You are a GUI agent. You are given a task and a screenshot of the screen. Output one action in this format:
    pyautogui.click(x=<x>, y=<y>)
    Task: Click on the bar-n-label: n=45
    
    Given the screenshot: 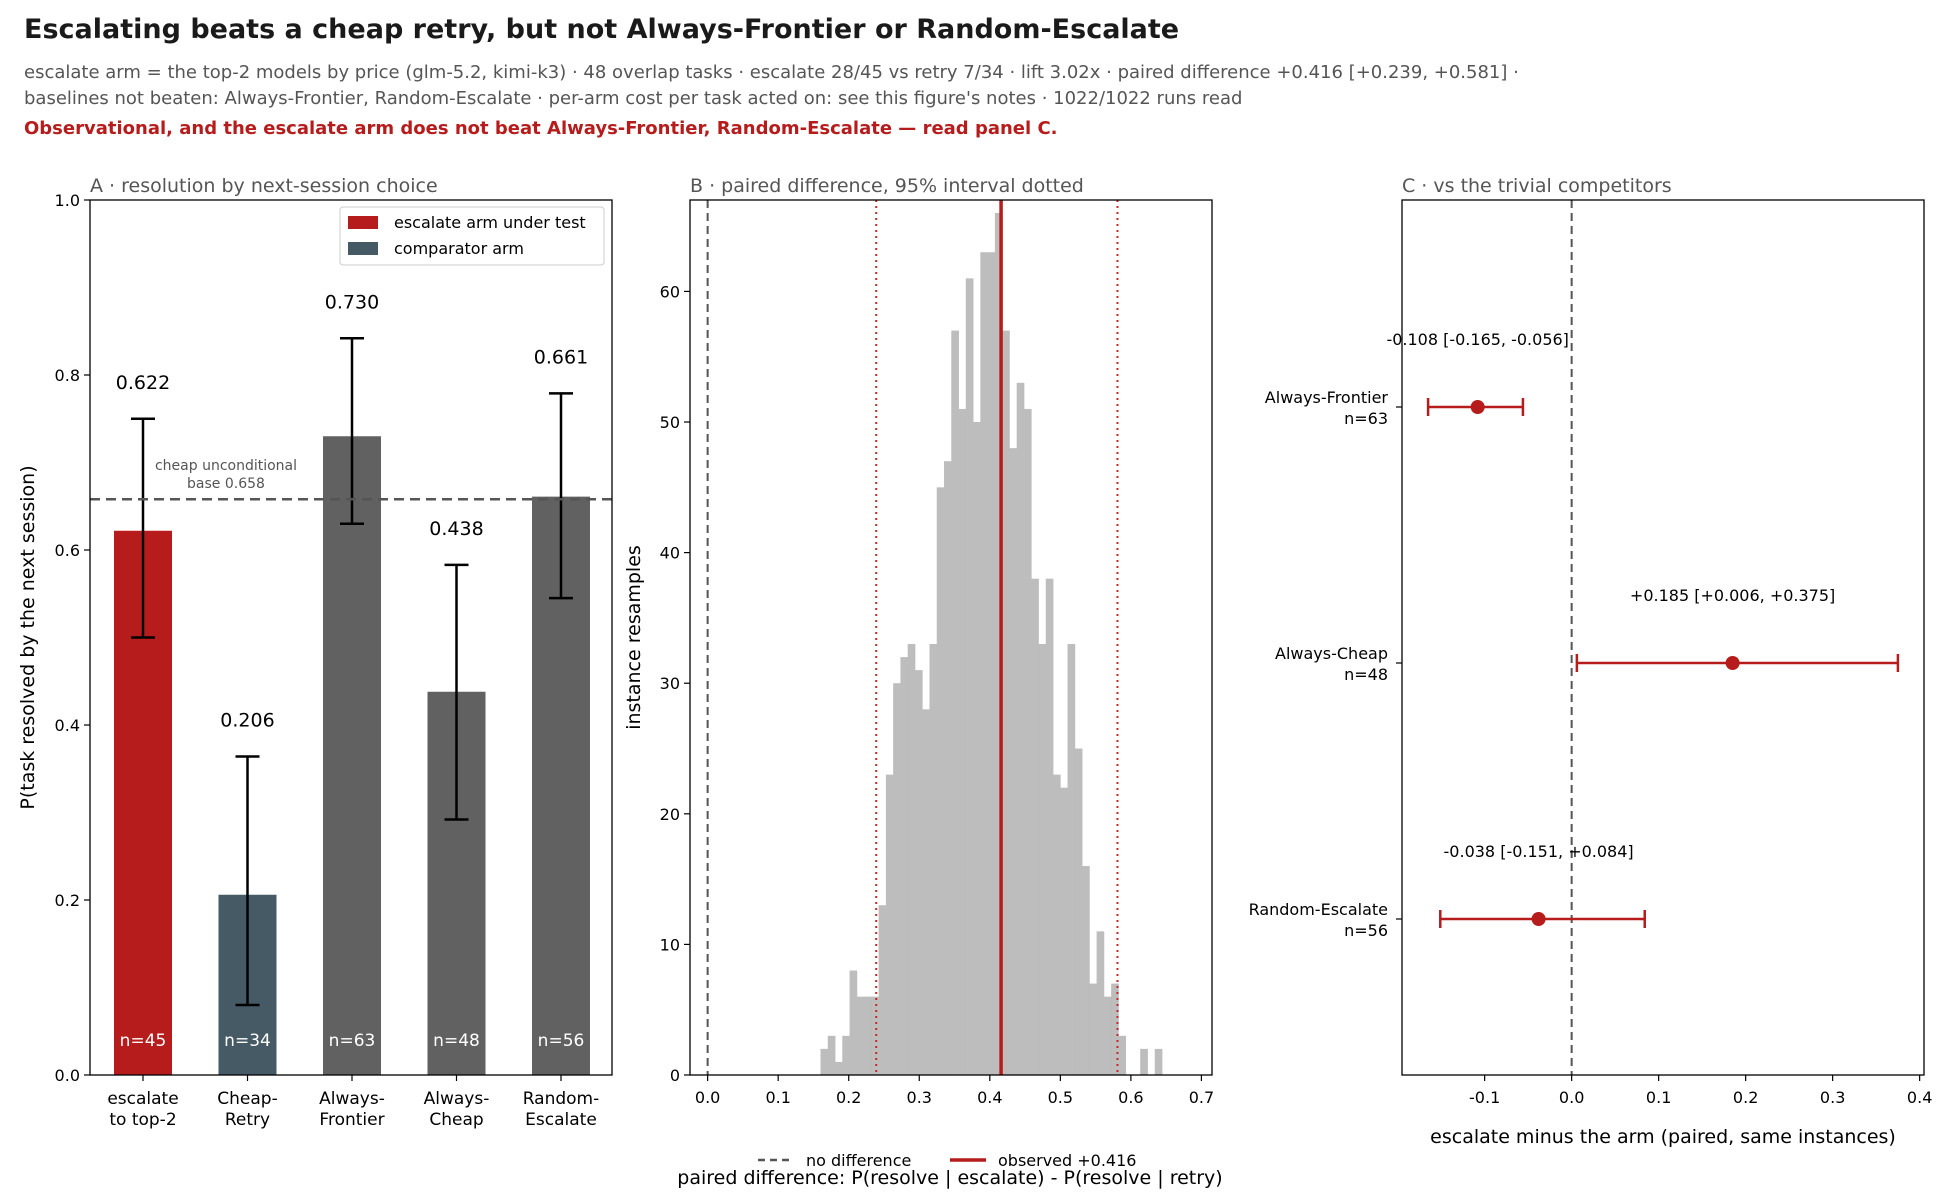 What is the action you would take?
    pyautogui.click(x=143, y=1041)
    